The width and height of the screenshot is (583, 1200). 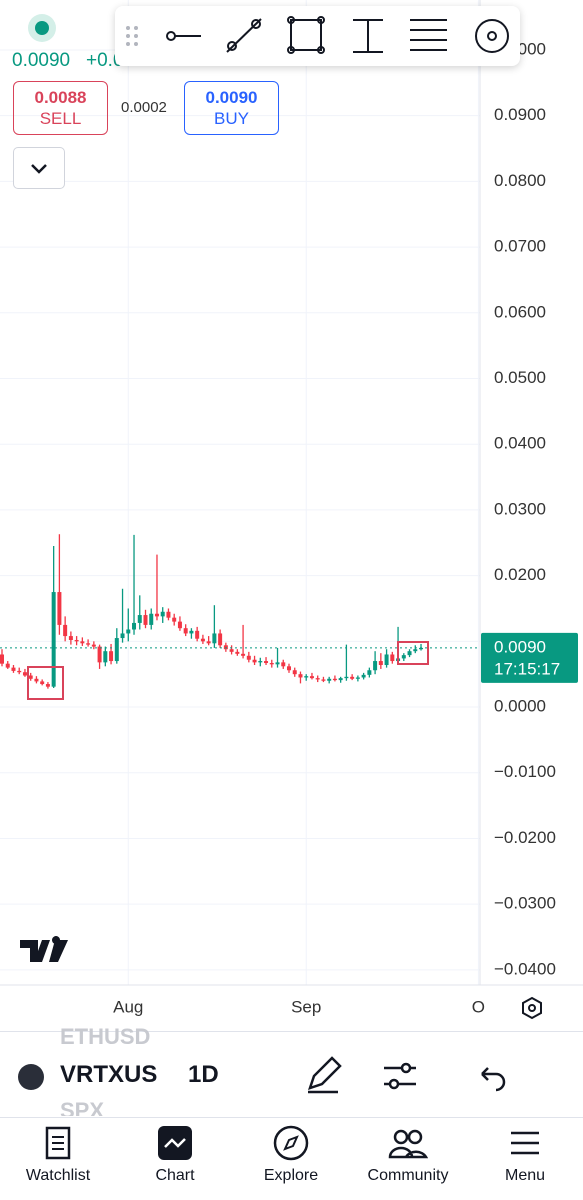 What do you see at coordinates (493, 1079) in the screenshot?
I see `undo-icon` at bounding box center [493, 1079].